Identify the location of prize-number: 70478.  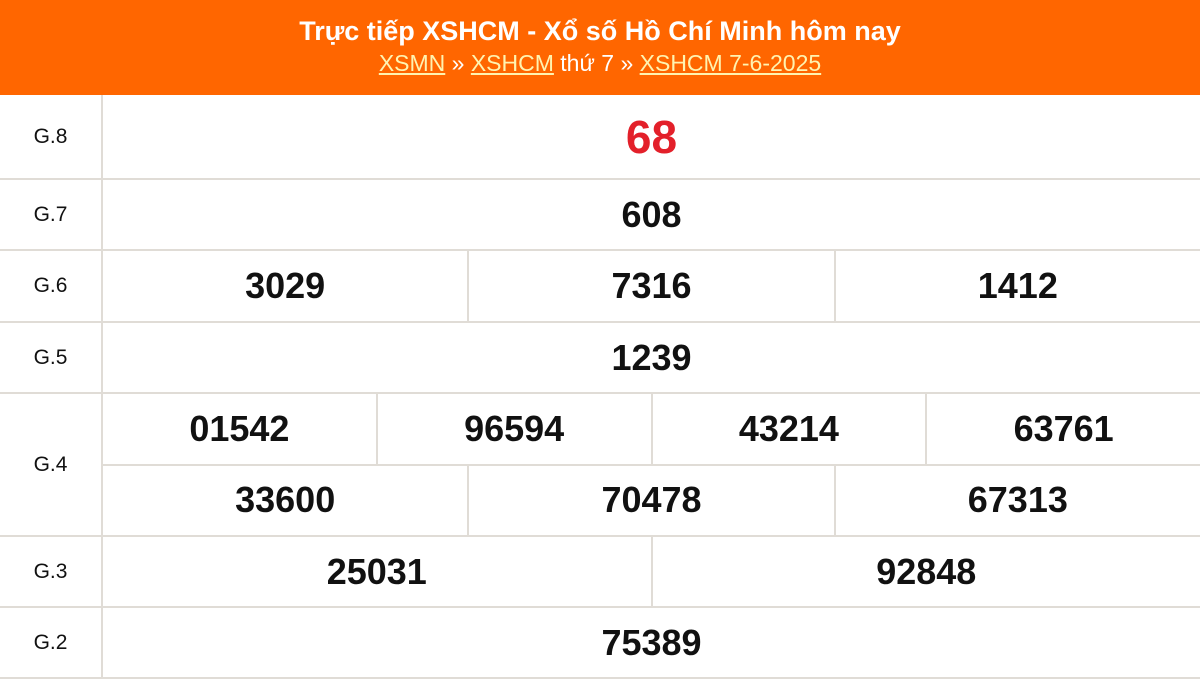
(650, 501).